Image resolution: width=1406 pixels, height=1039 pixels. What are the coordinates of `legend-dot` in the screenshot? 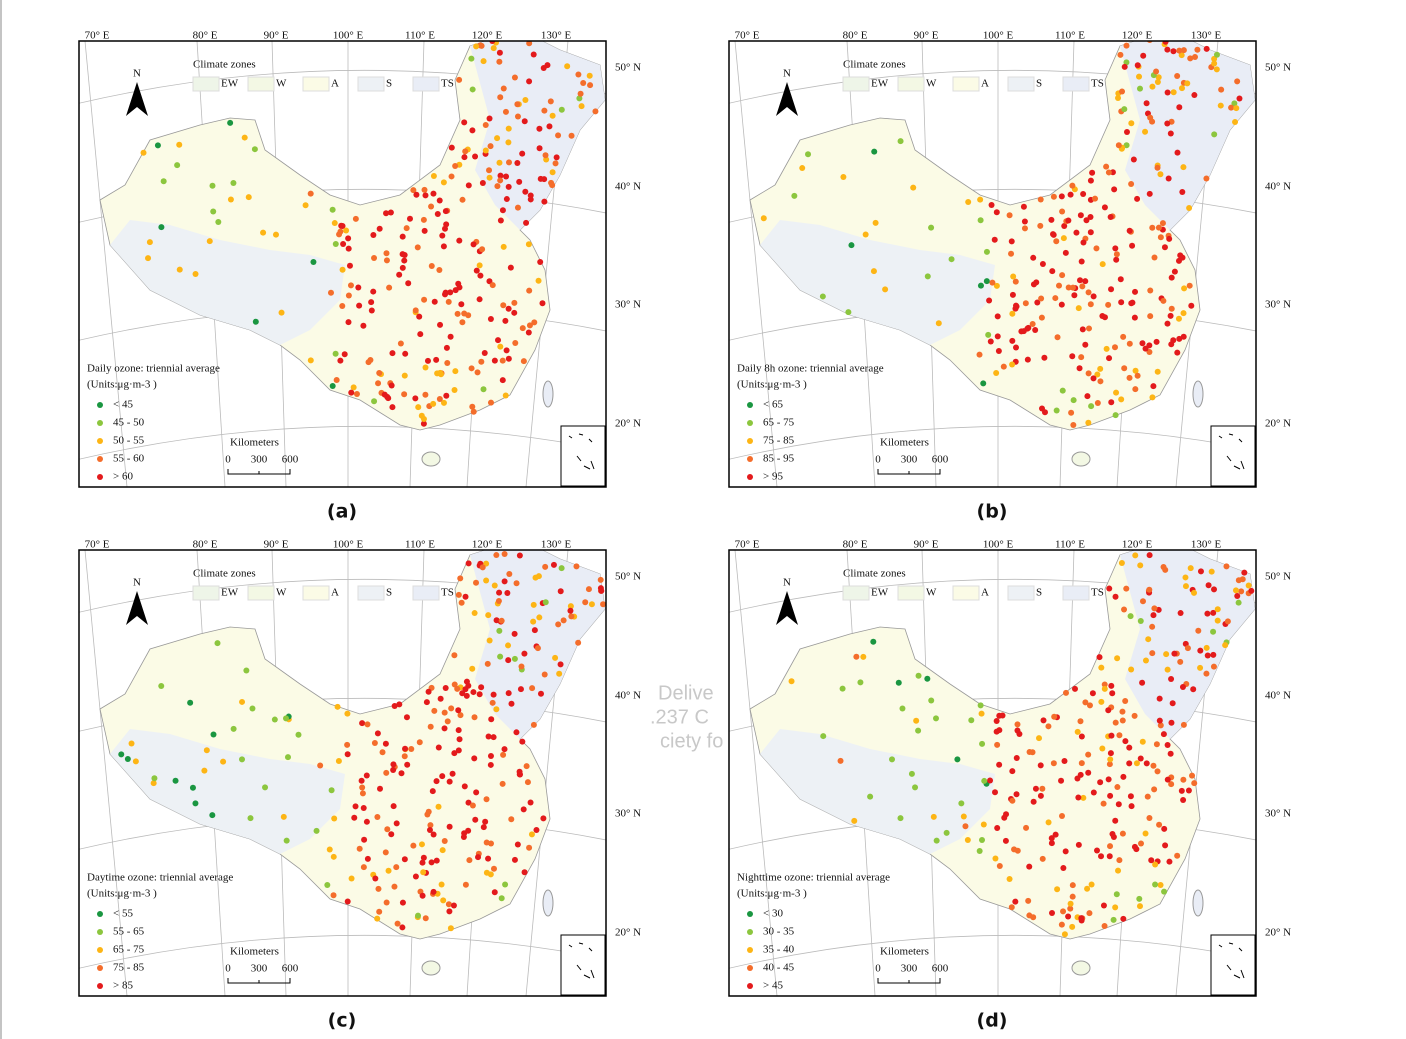 It's located at (100, 986).